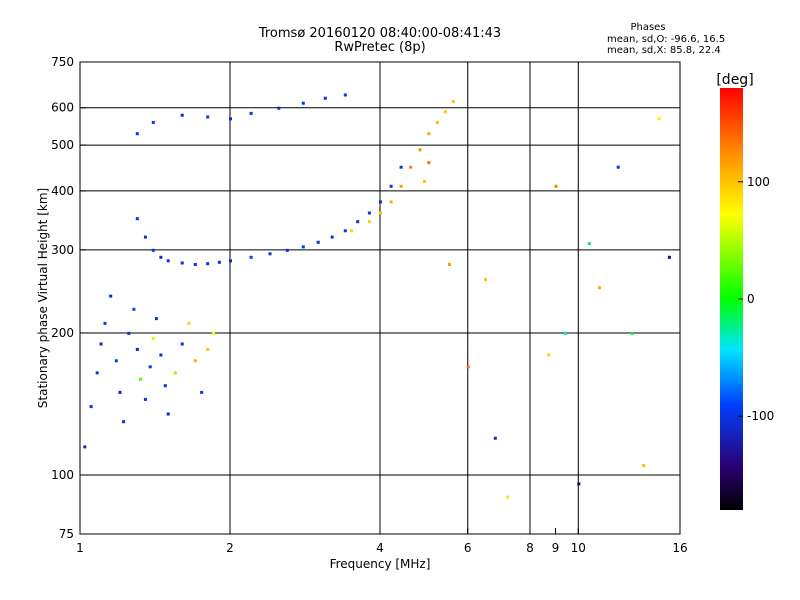  What do you see at coordinates (556, 548) in the screenshot?
I see `x-tick-label: 9` at bounding box center [556, 548].